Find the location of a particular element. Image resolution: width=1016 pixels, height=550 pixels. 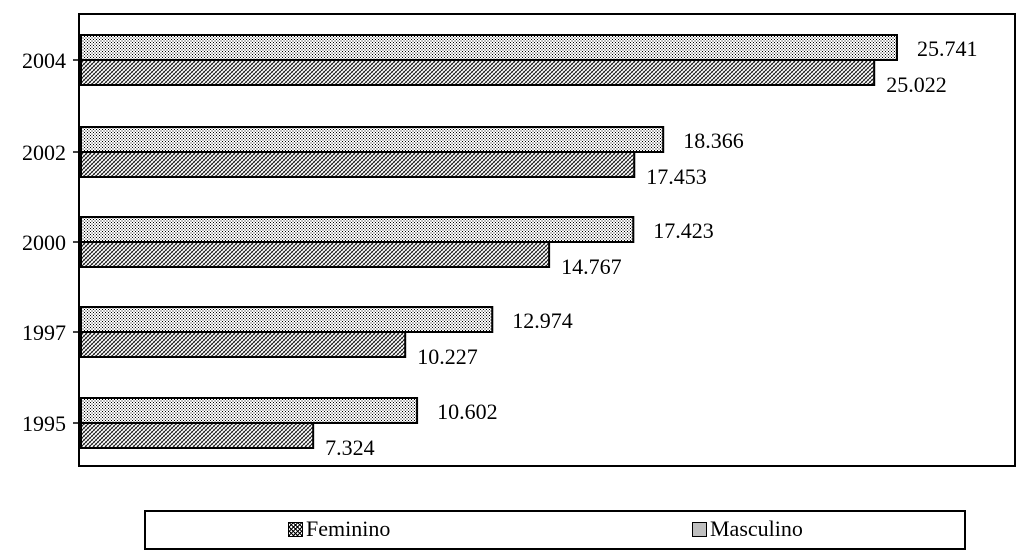

legend-swatch-feminino is located at coordinates (295, 529).